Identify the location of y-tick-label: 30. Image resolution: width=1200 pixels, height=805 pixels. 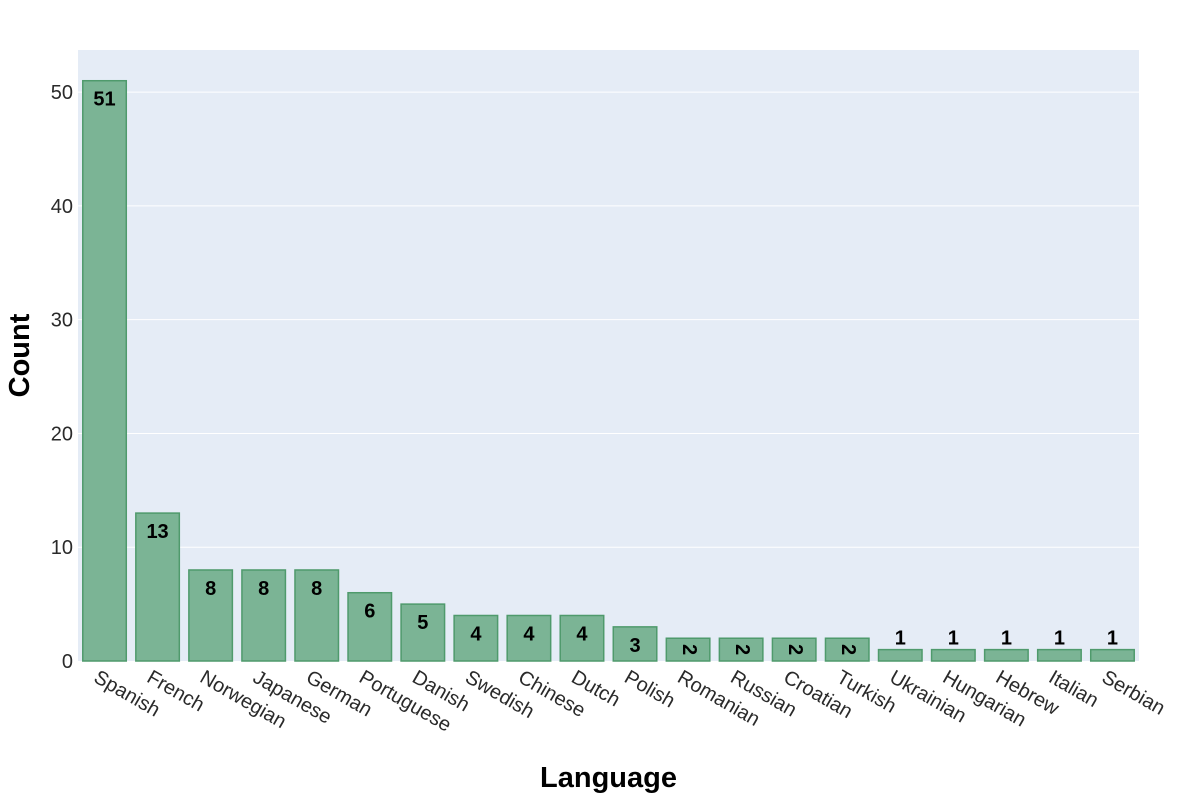
(62, 321).